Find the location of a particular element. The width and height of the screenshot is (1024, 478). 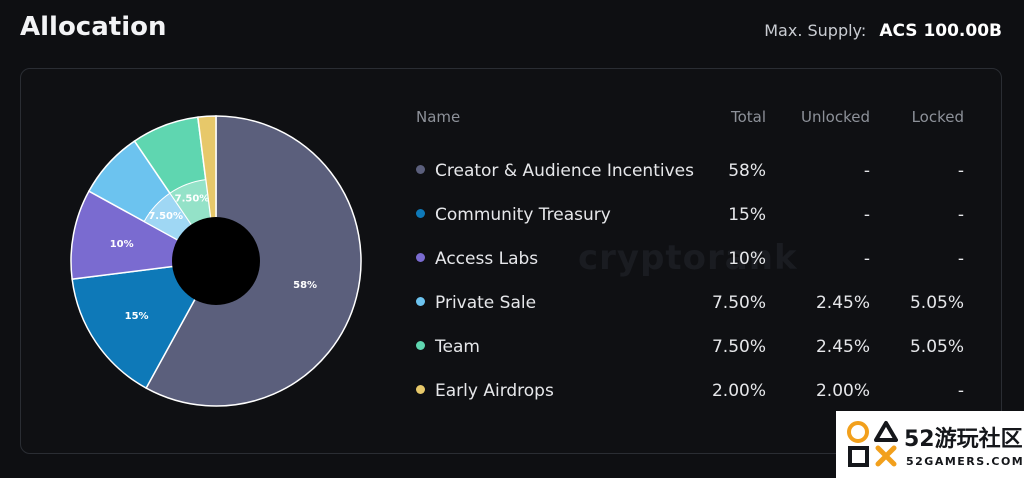

table-row: Private Sale 7.50% 2.45% 5.05% is located at coordinates (696, 312).